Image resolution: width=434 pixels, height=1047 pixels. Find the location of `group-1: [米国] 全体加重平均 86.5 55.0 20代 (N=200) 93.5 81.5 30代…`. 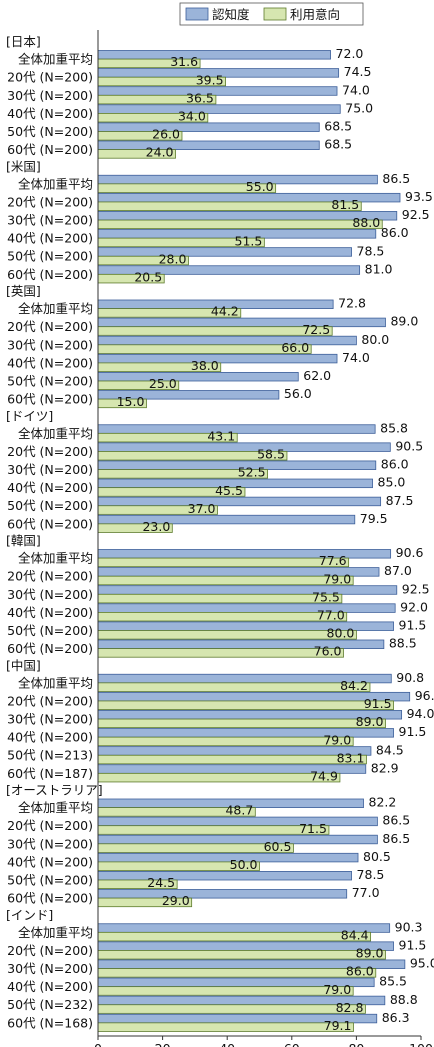

group-1: [米国] 全体加重平均 86.5 55.0 20代 (N=200) 93.5 81.5 30代… is located at coordinates (219, 222).